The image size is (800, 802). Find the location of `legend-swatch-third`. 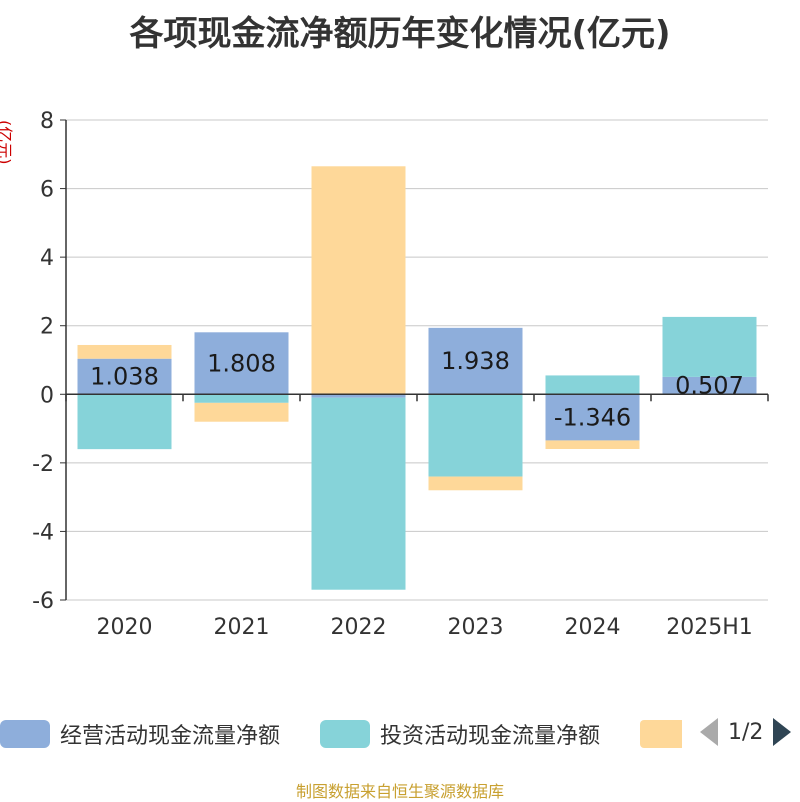

legend-swatch-third is located at coordinates (661, 734).